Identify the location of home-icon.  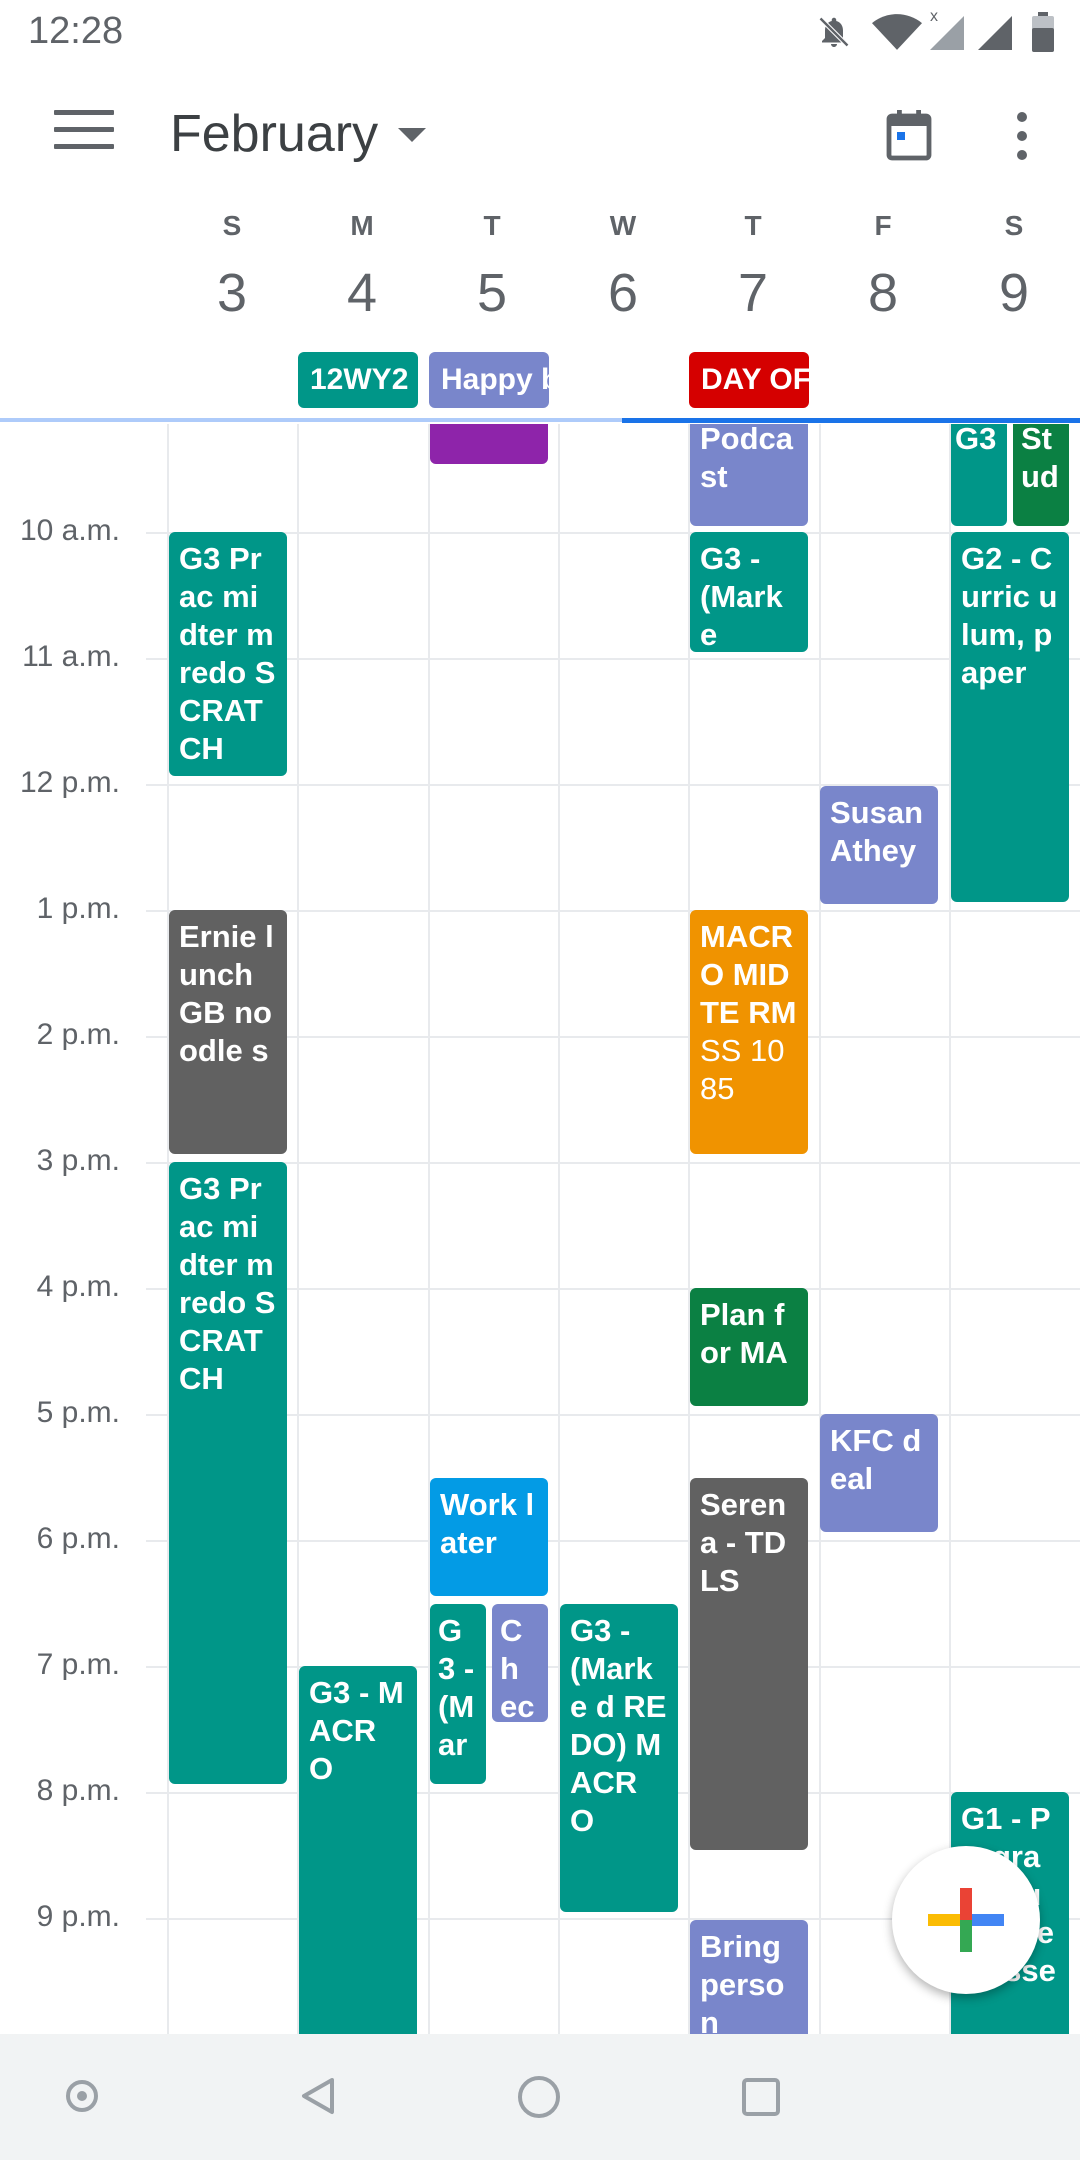
(539, 2097).